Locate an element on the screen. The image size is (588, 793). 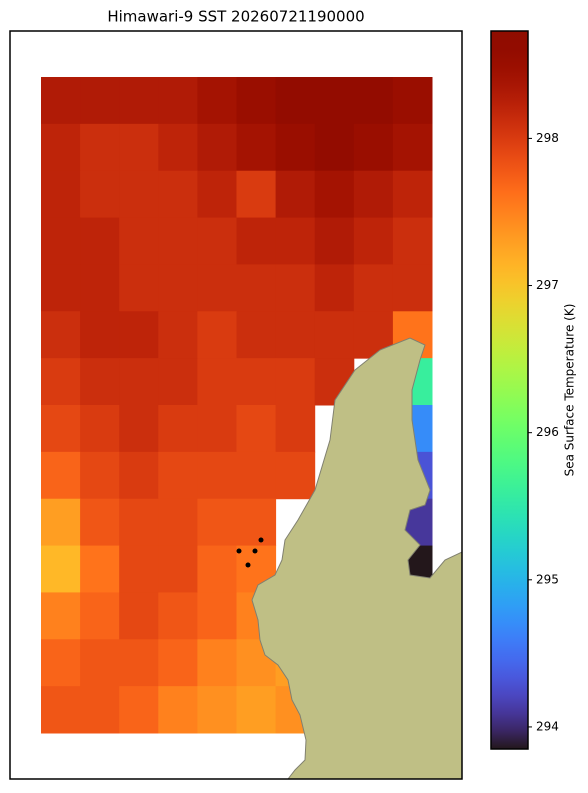
colorbar-label: Sea Surface Temperature (K) is located at coordinates (570, 390).